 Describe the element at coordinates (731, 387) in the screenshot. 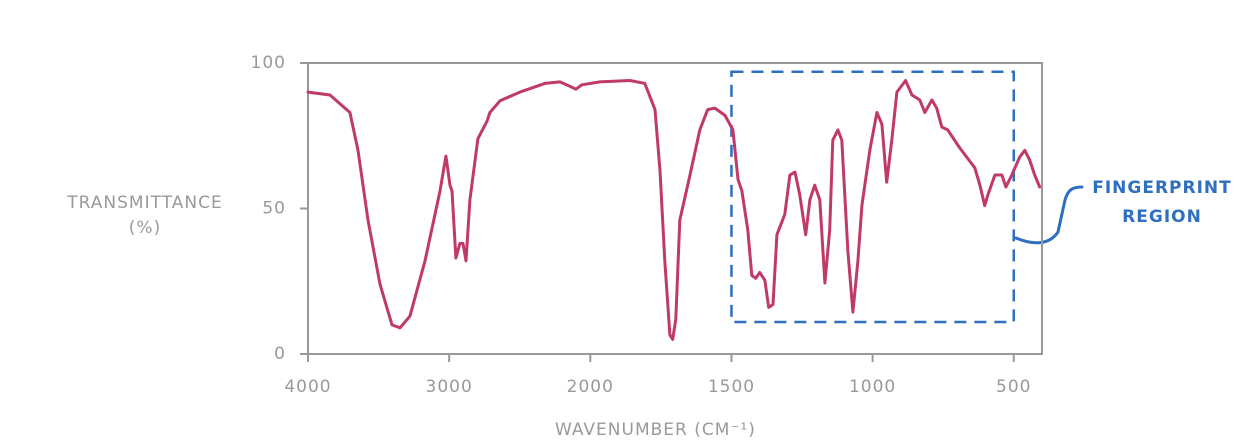

I see `x-tick-label: 1500` at that location.